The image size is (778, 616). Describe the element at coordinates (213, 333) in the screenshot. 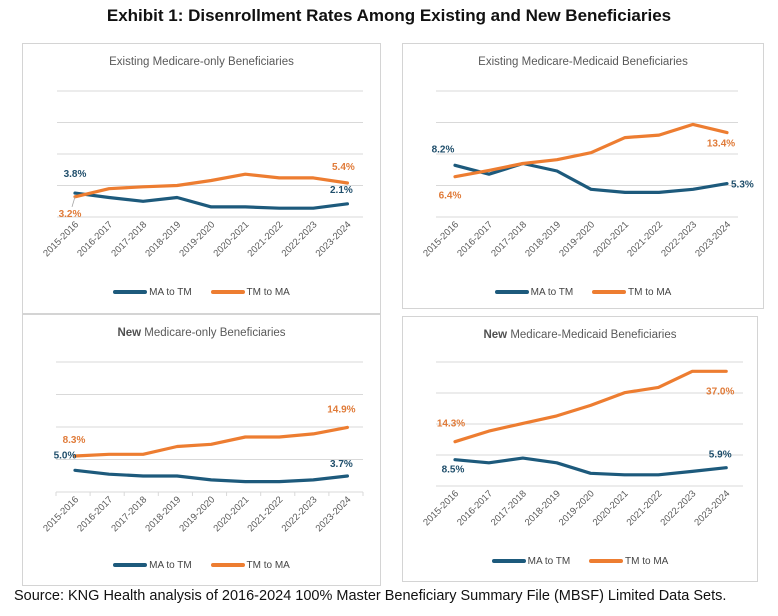

I see `chart-title-text: Medicare-only Beneficiaries` at that location.